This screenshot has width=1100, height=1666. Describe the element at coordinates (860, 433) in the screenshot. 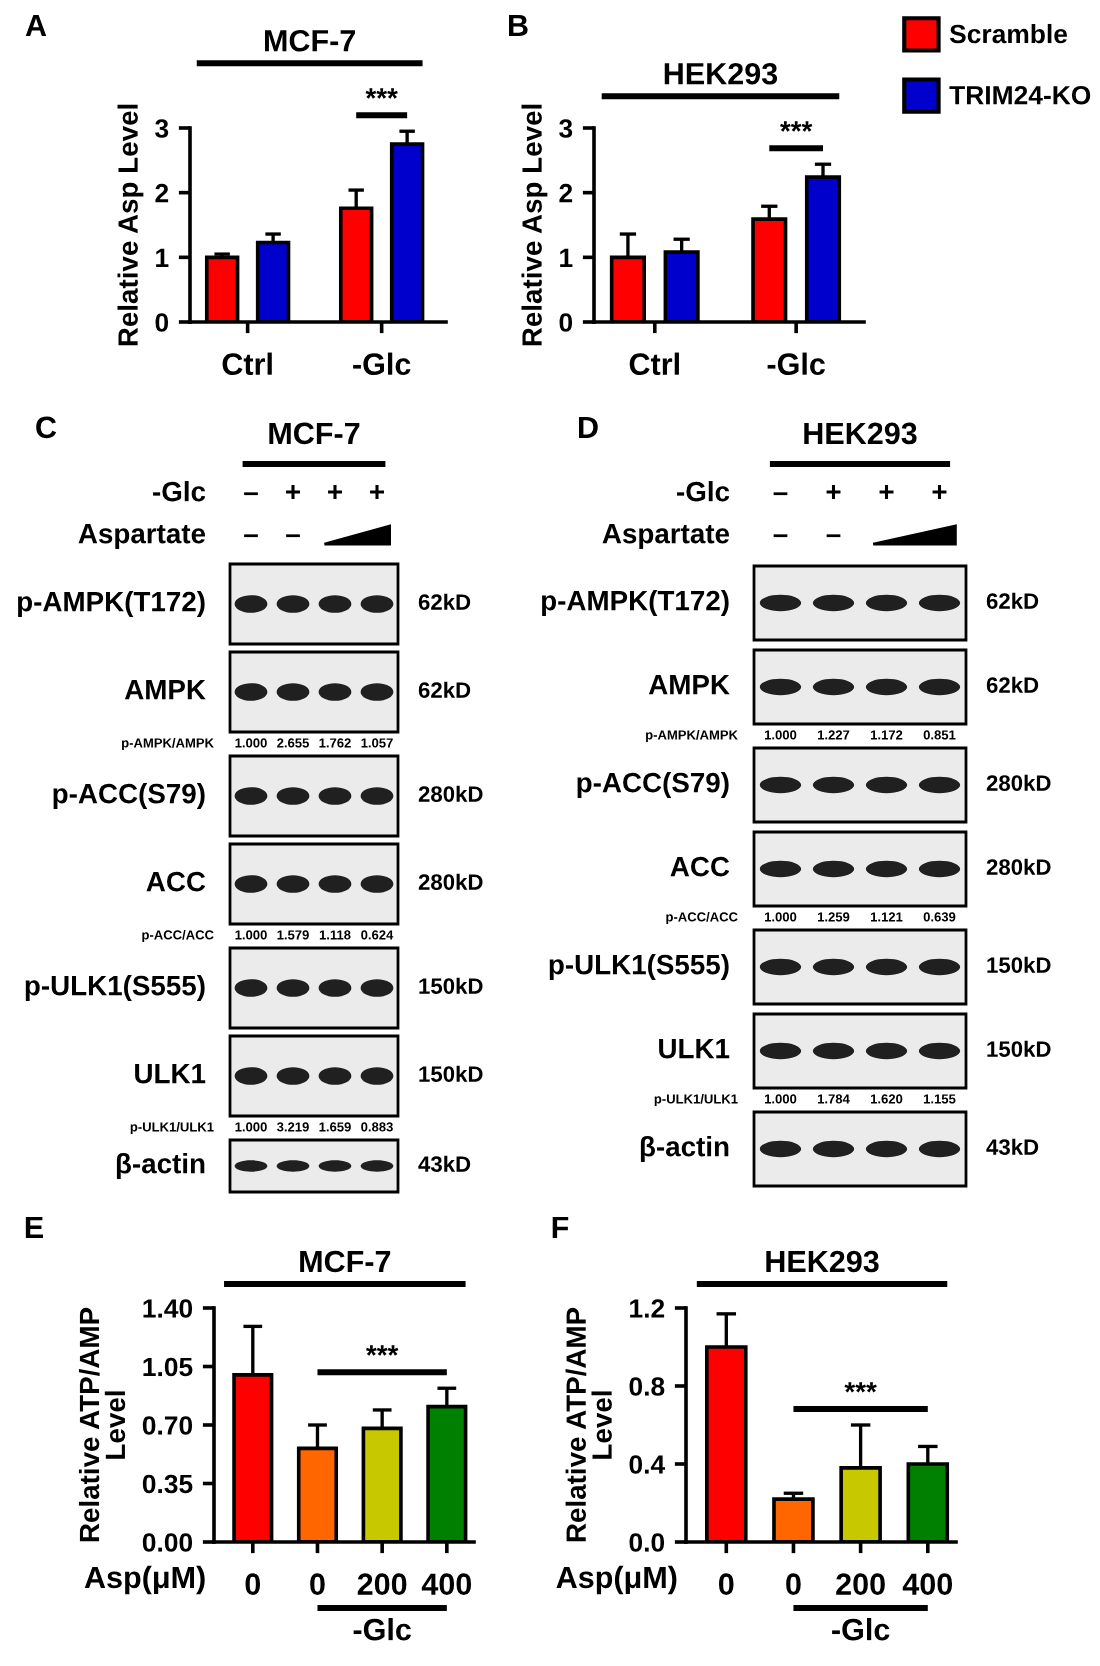

I see `text: HEK293` at that location.